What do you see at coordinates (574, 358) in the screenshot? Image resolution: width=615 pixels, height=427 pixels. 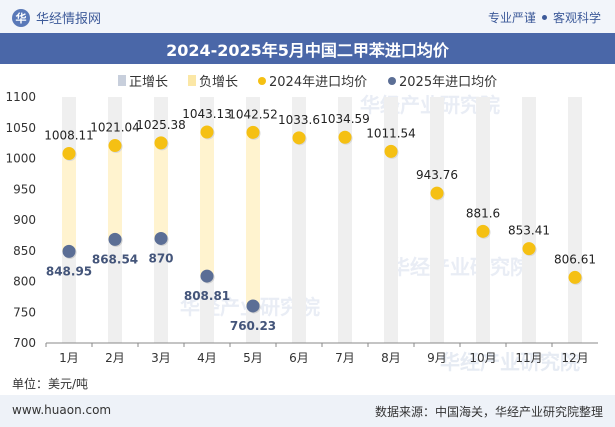 I see `x-tick-label: 12月` at bounding box center [574, 358].